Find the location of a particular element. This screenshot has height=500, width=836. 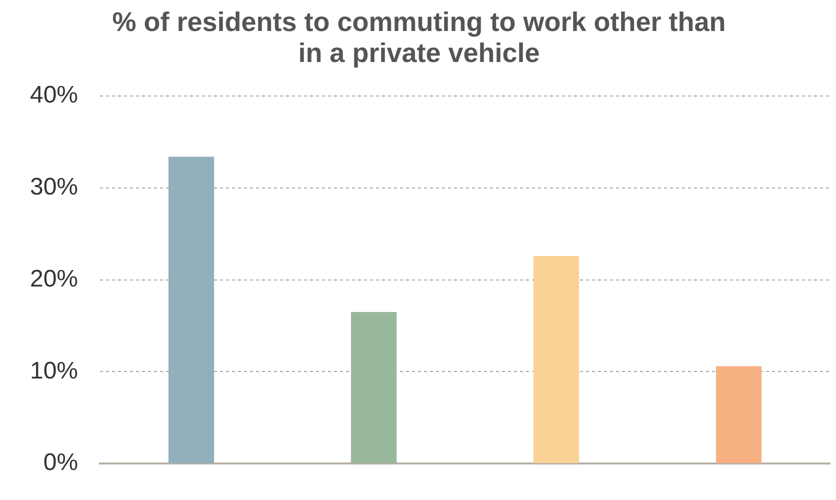

y-tick-label: 30% is located at coordinates (54, 187).